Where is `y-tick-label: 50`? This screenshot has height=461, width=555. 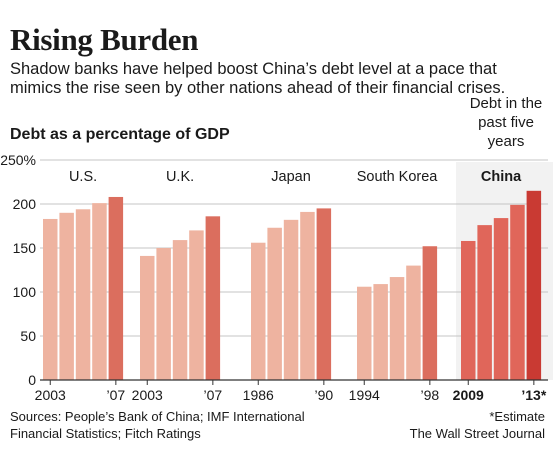
y-tick-label: 50 is located at coordinates (28, 336).